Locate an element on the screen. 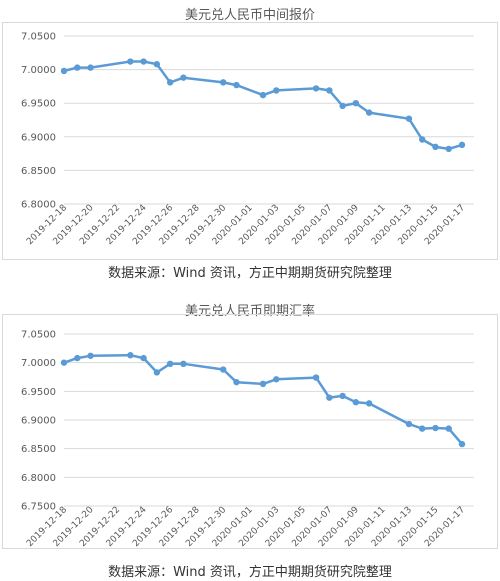  chart-title: 美元兑人民币即期汇率 is located at coordinates (249, 311).